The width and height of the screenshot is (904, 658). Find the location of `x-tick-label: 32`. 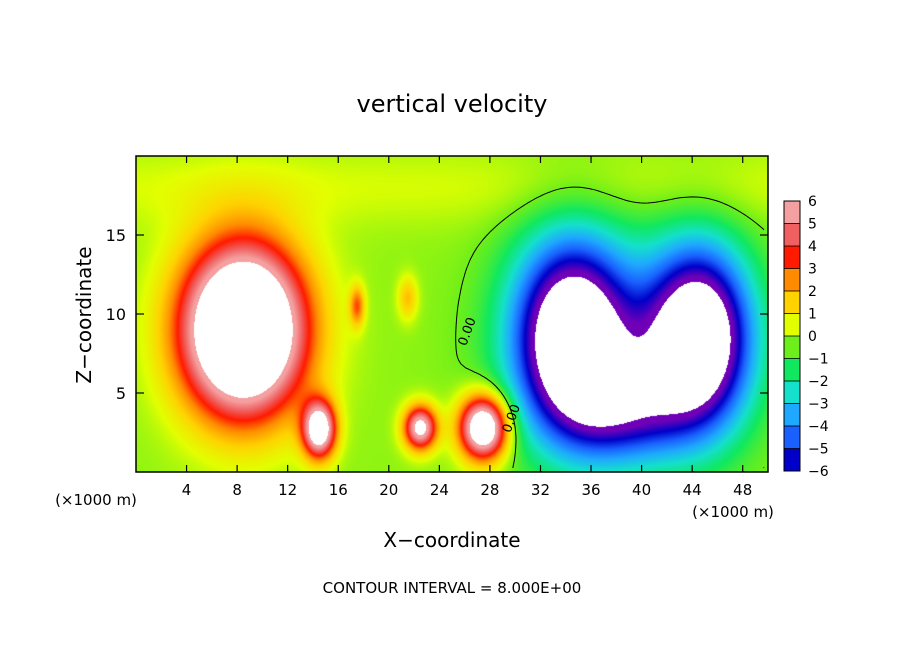

x-tick-label: 32 is located at coordinates (540, 490).